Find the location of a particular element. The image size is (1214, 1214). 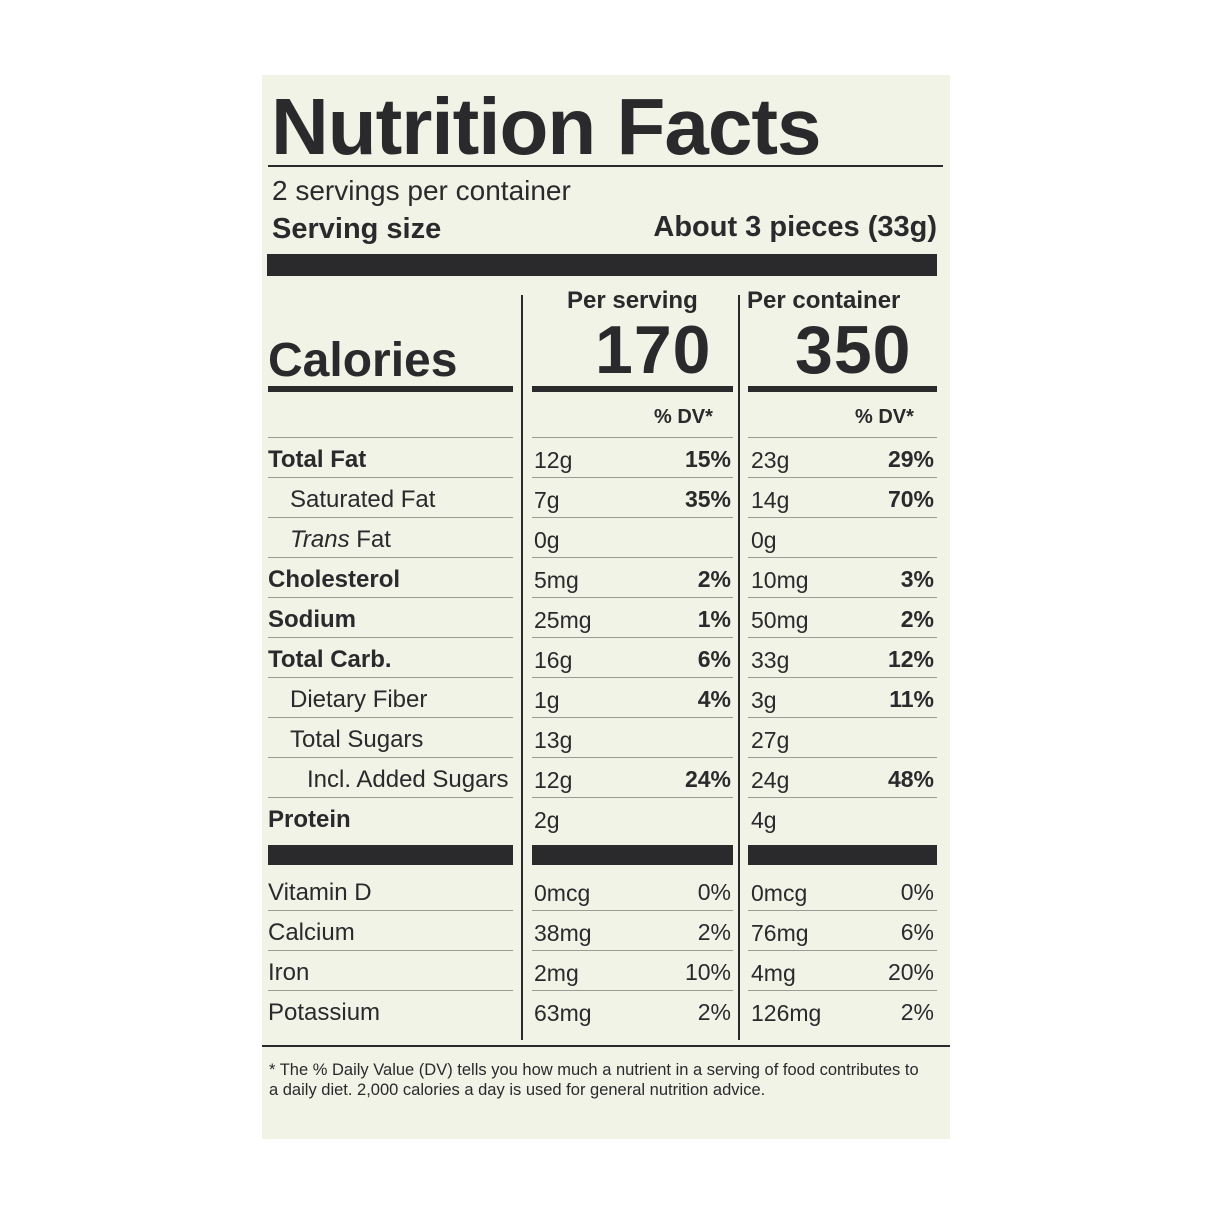

serving-amount: 5mg is located at coordinates (556, 580).